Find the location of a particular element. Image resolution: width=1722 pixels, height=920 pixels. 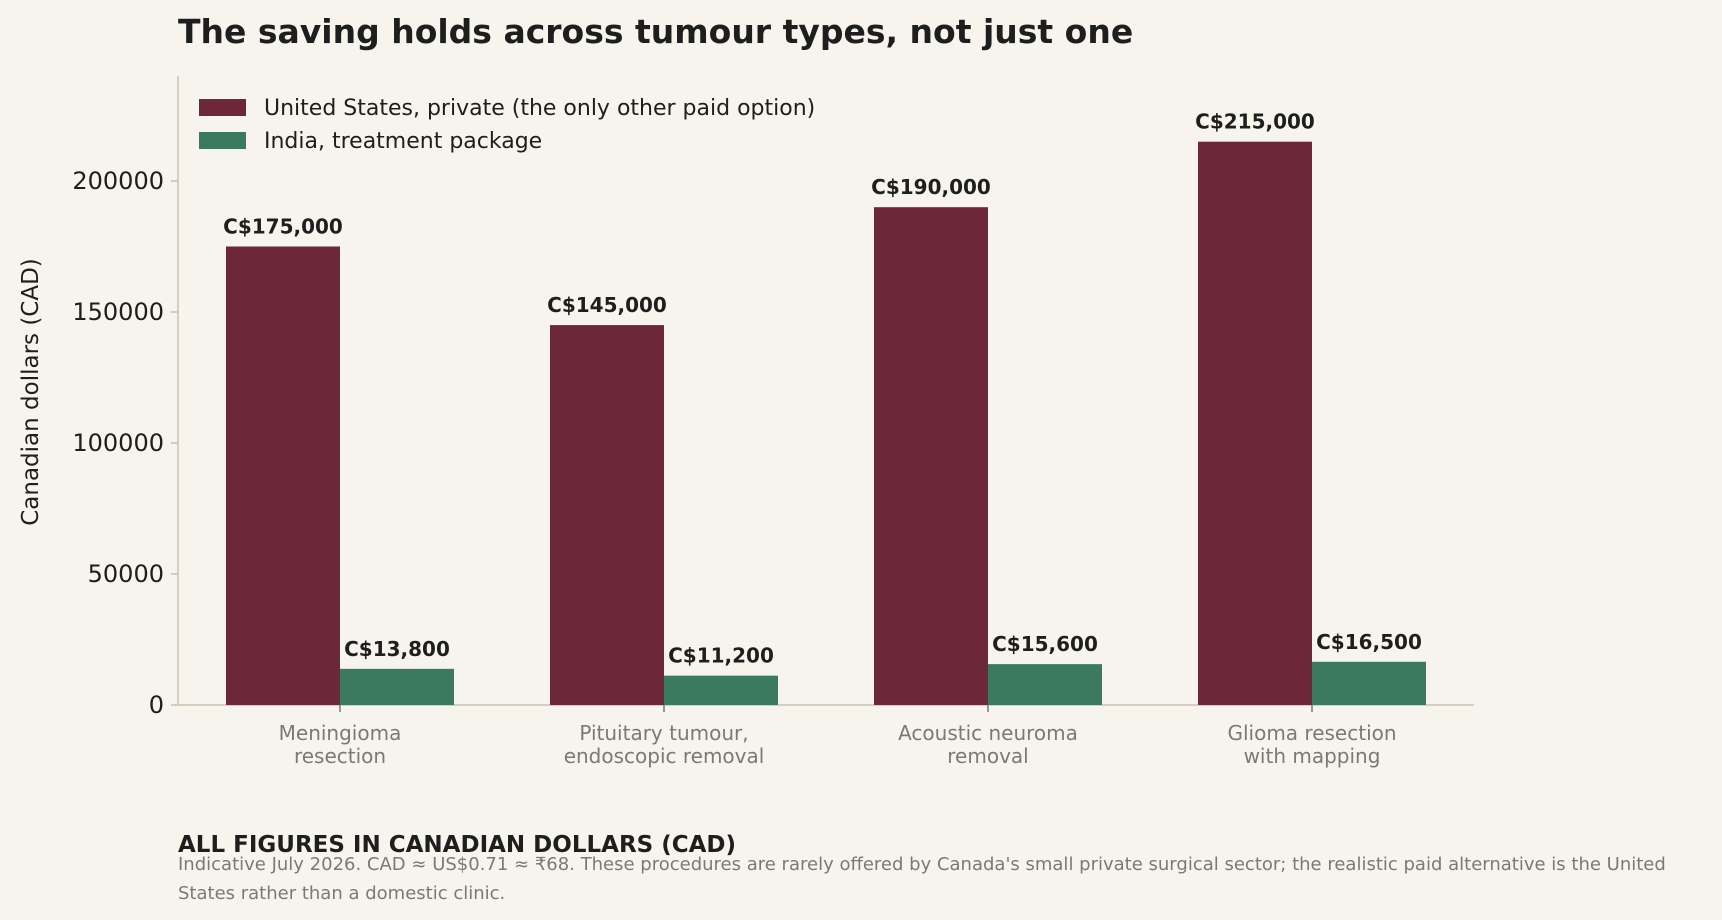

bar-value-label: C$16,500 is located at coordinates (1369, 642).